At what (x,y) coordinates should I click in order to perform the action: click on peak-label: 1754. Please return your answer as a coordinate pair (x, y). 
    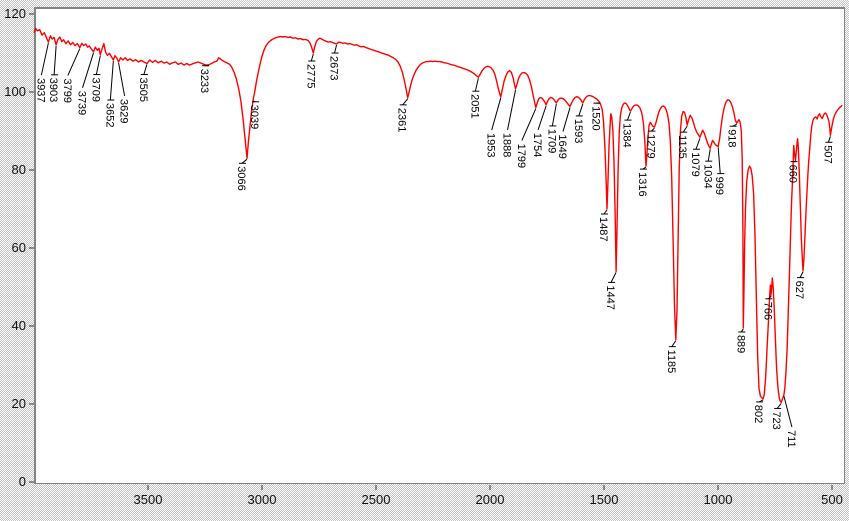
    Looking at the image, I should click on (537, 145).